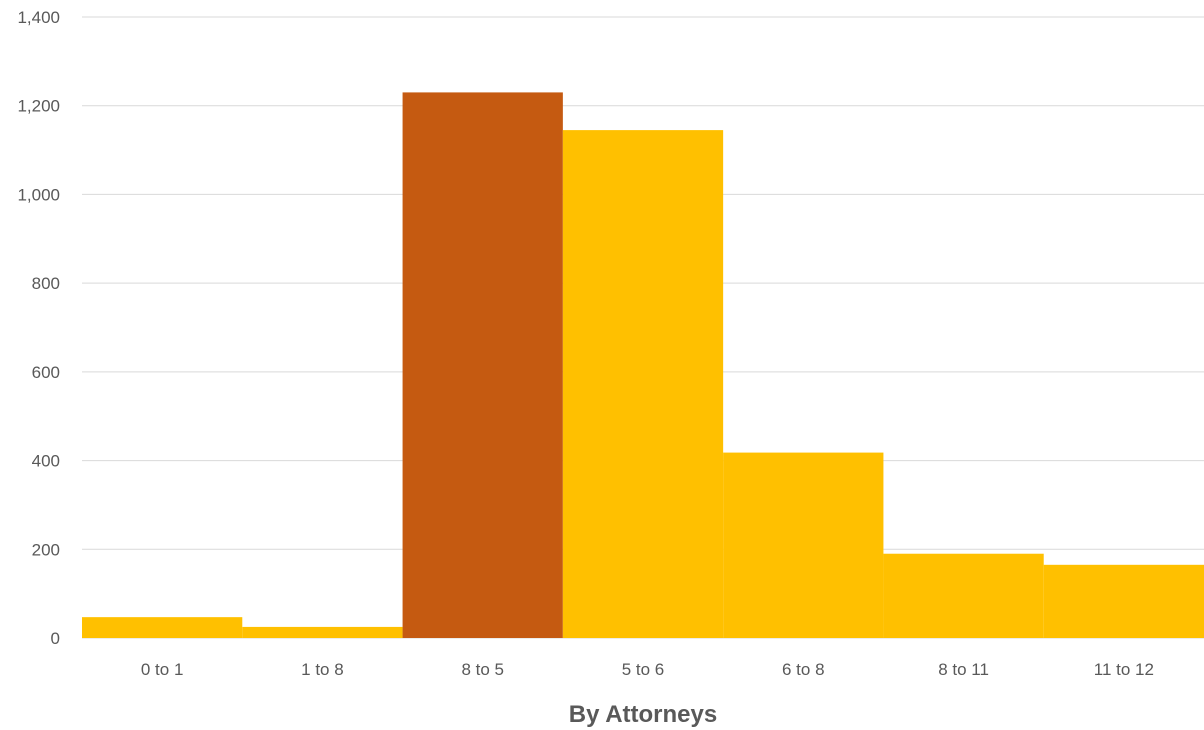 This screenshot has width=1204, height=730. What do you see at coordinates (38, 328) in the screenshot?
I see `y-axis: 0 200 400 600 800 1,000 1,200 1,400` at bounding box center [38, 328].